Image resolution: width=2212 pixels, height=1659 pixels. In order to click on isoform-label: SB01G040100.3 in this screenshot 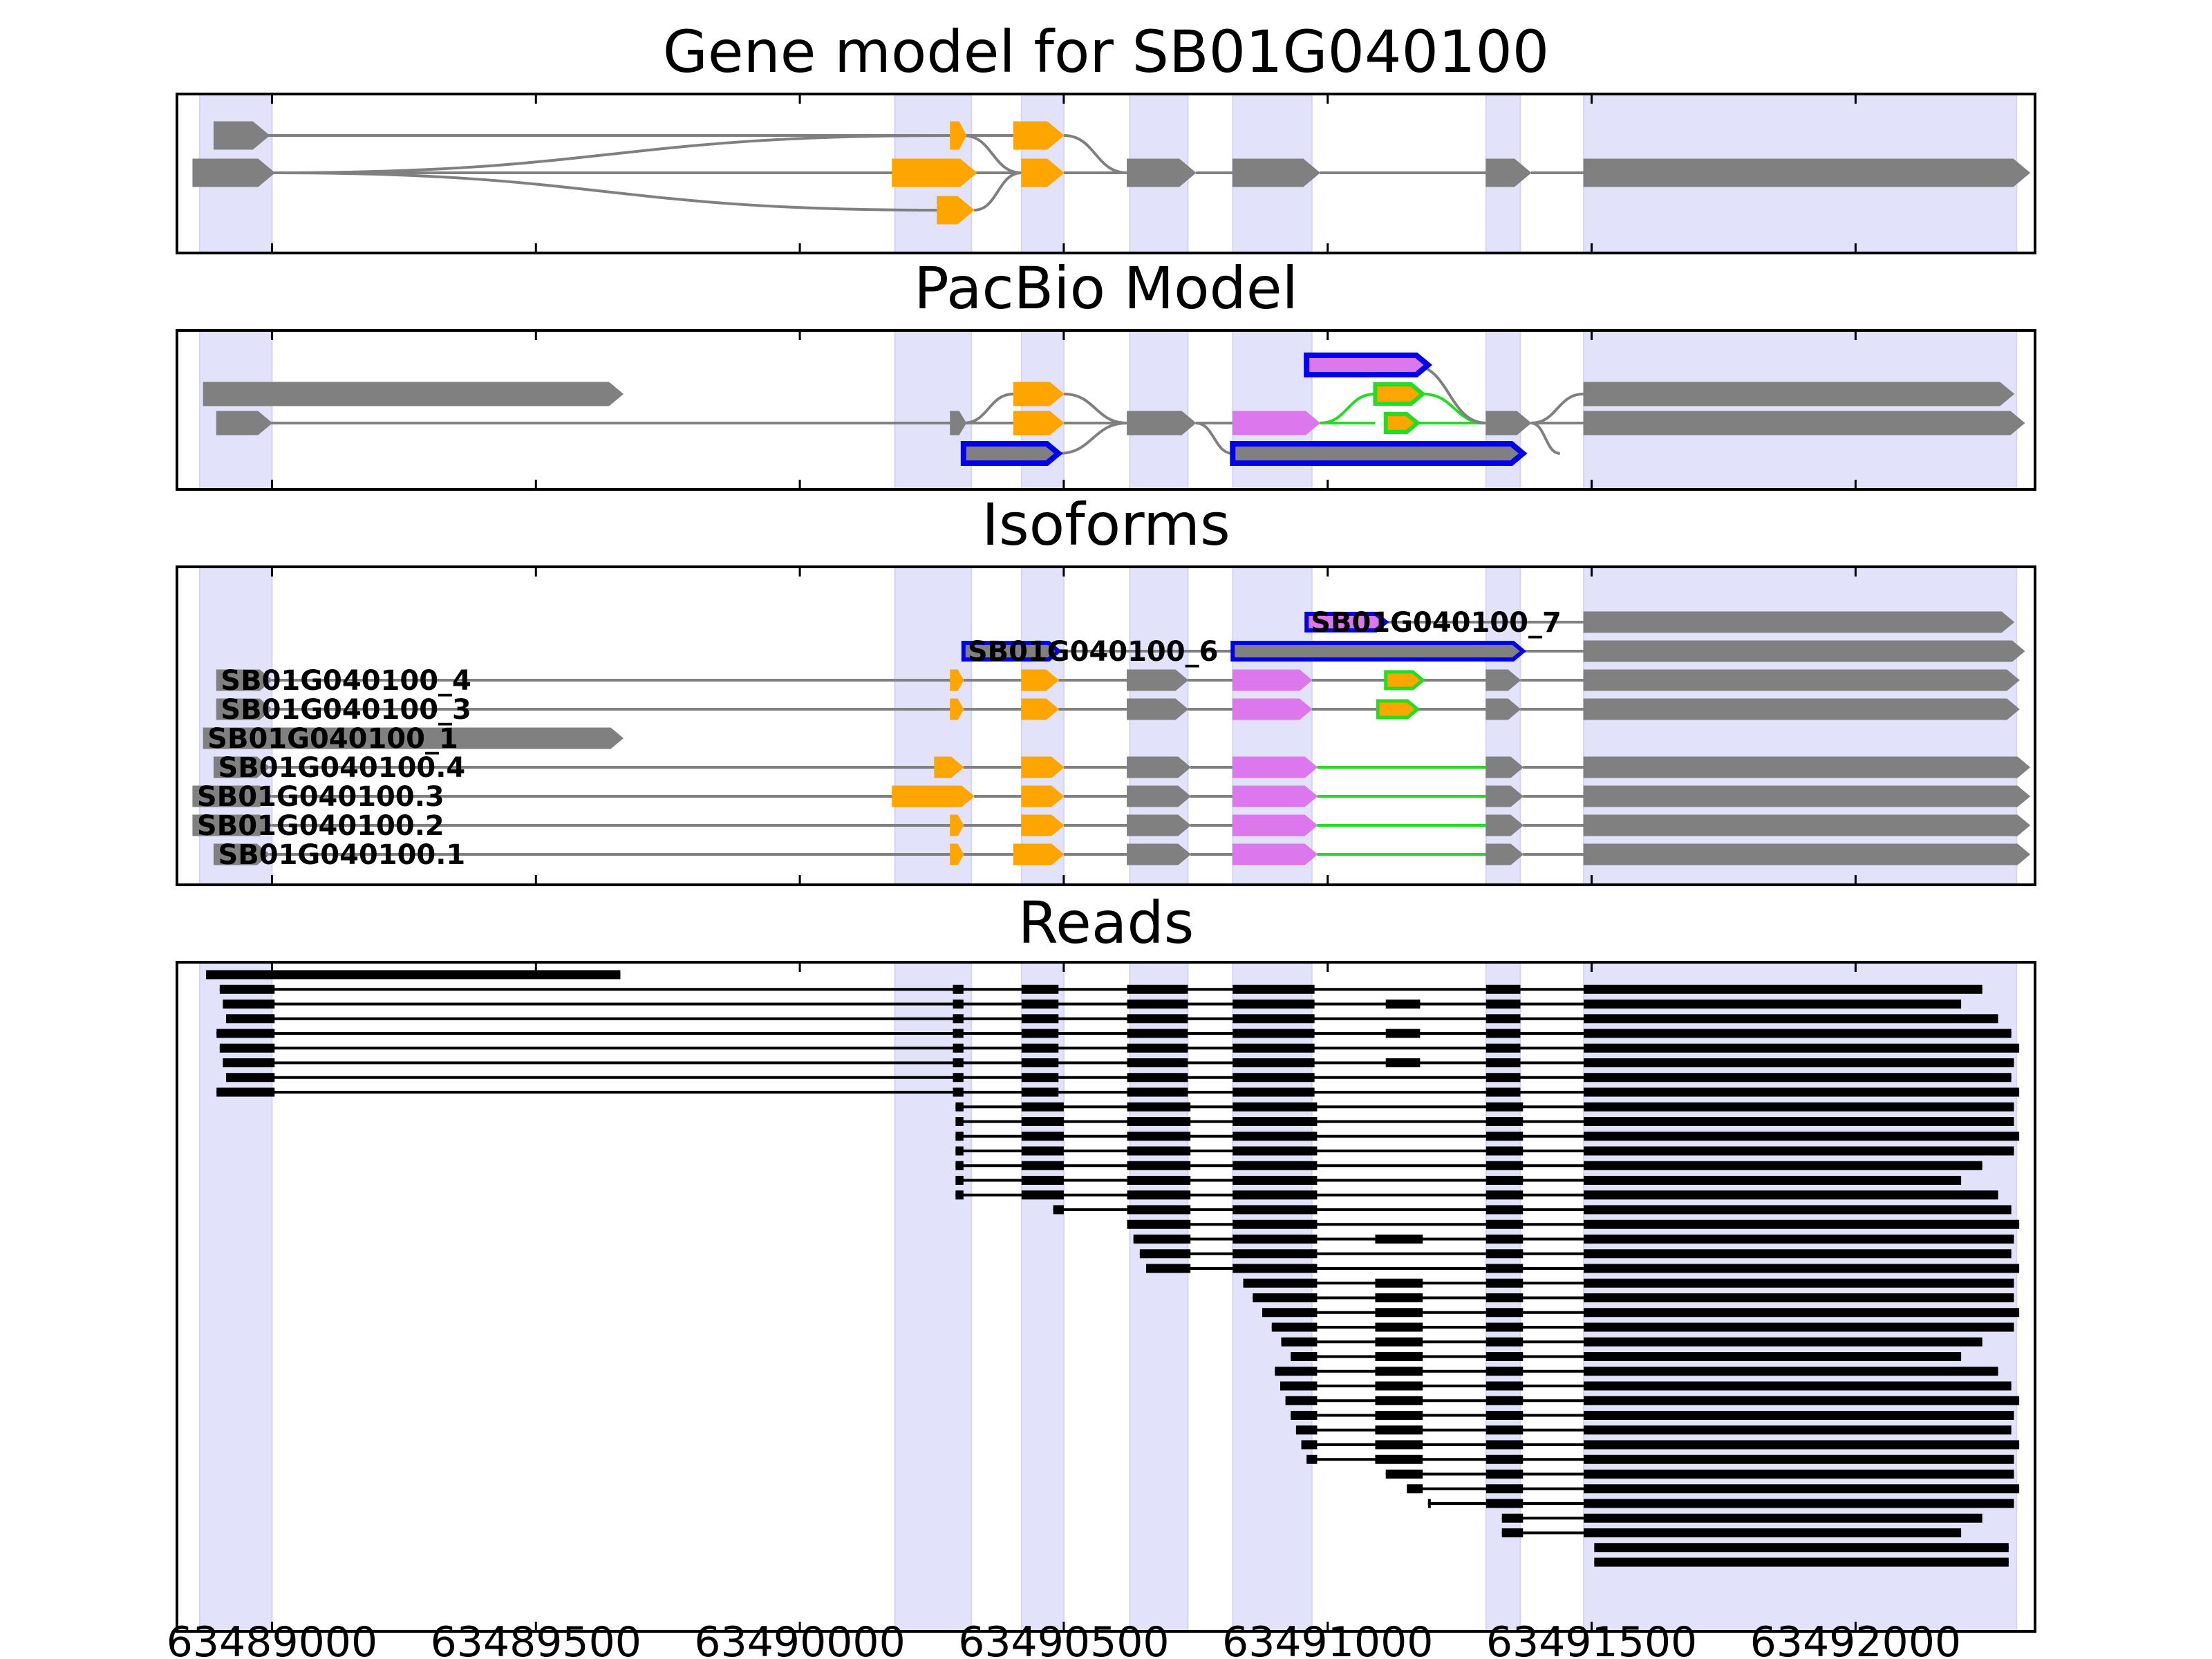, I will do `click(320, 797)`.